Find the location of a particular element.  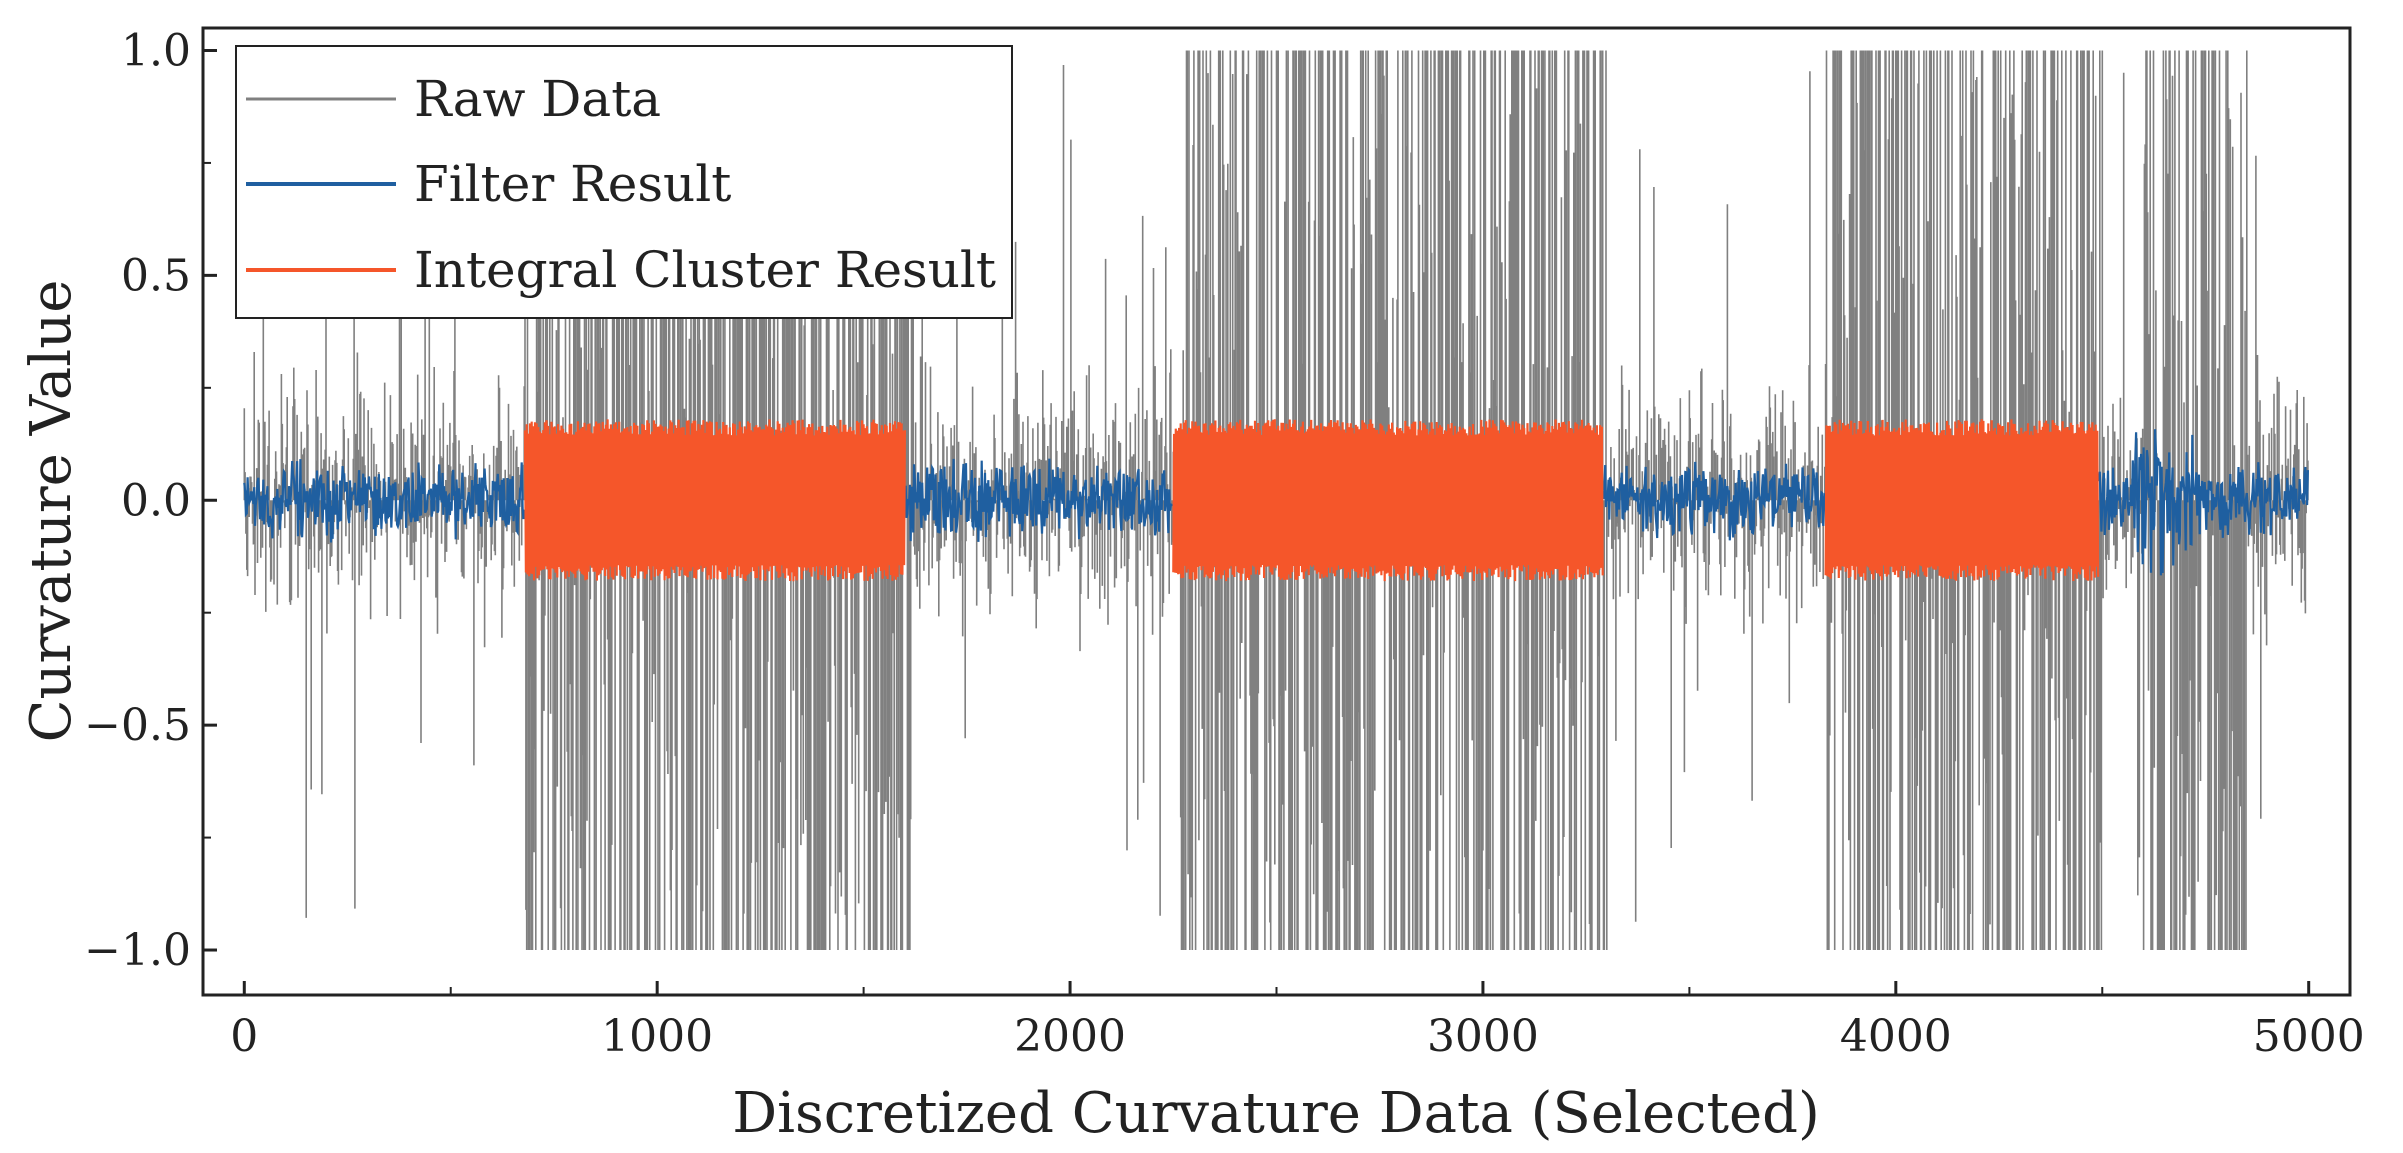

filter-result-line is located at coordinates (1276, 502).